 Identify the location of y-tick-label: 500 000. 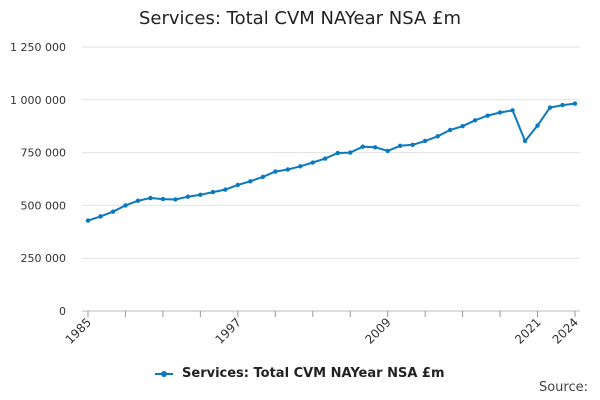
(44, 205).